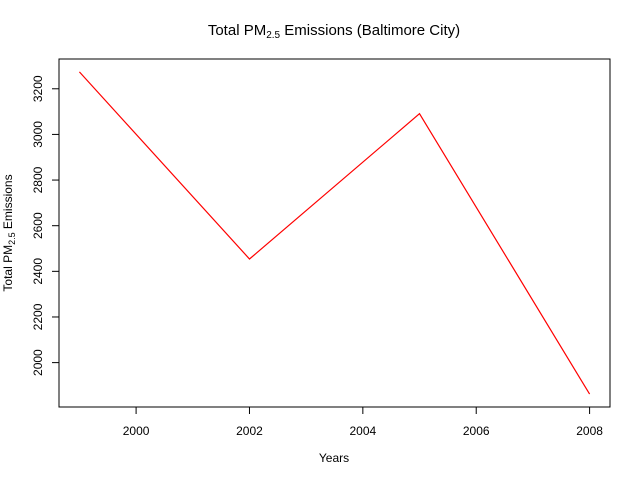  What do you see at coordinates (334, 458) in the screenshot?
I see `x-axis-label: Years` at bounding box center [334, 458].